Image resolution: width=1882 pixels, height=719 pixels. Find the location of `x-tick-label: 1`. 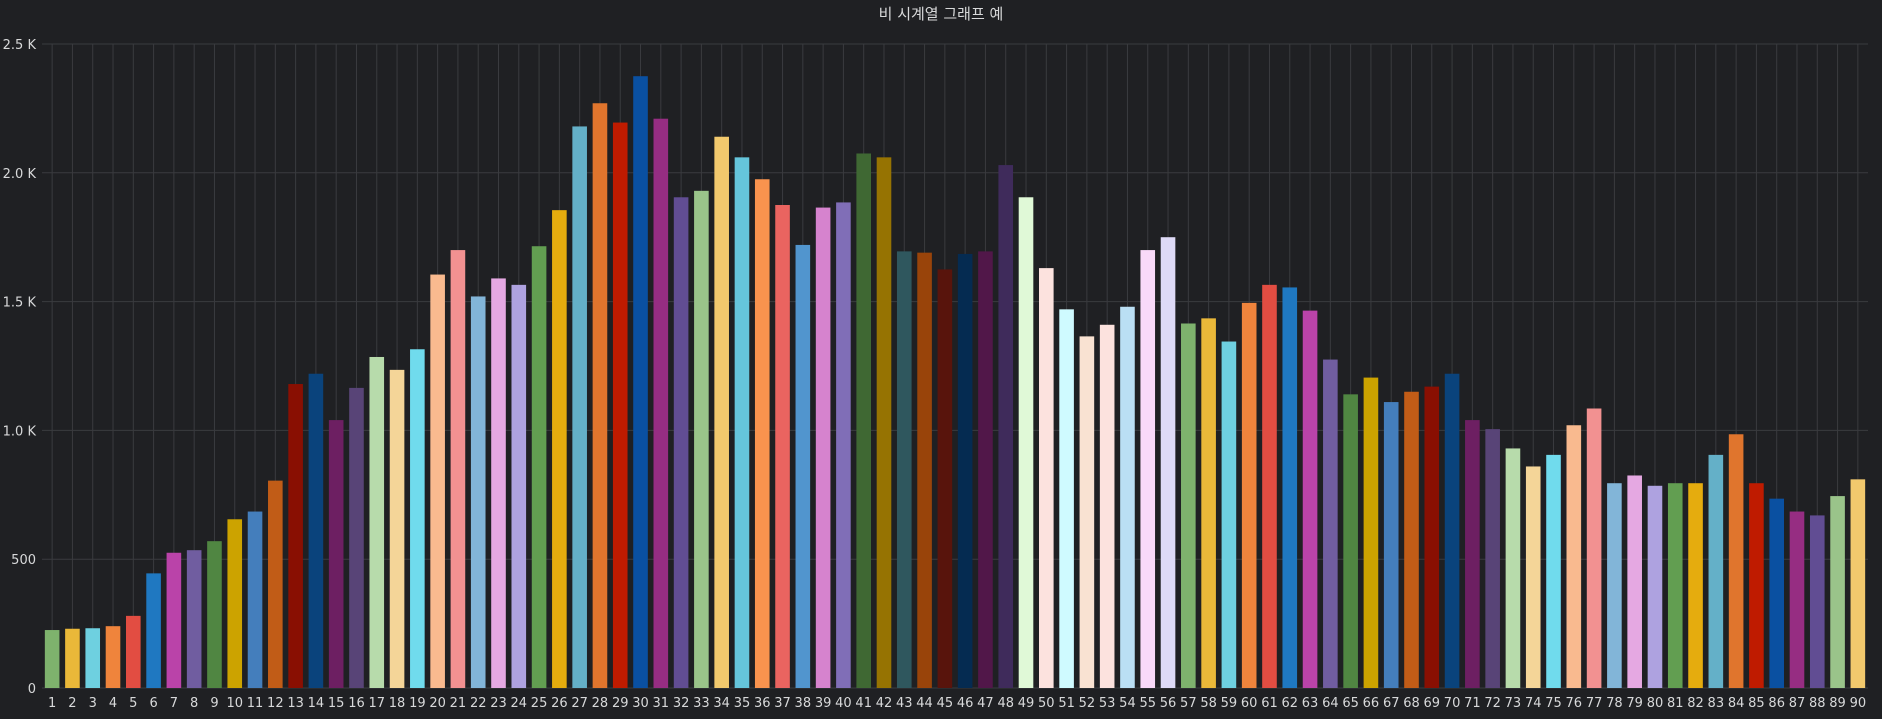

x-tick-label: 1 is located at coordinates (52, 703).